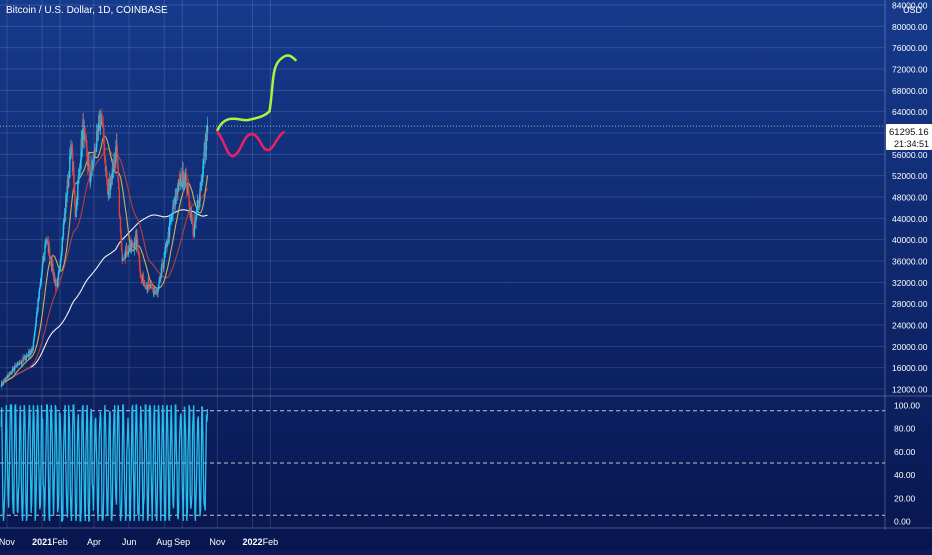  What do you see at coordinates (250, 144) in the screenshot?
I see `bearish-scenario-path` at bounding box center [250, 144].